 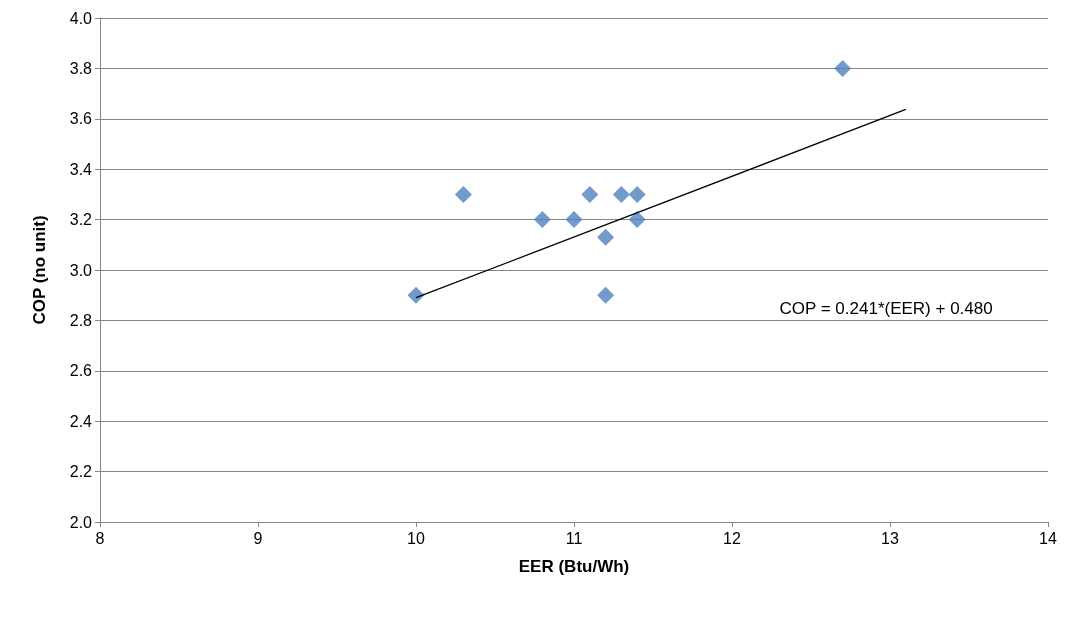 I want to click on x-tick-label: 12, so click(x=732, y=538).